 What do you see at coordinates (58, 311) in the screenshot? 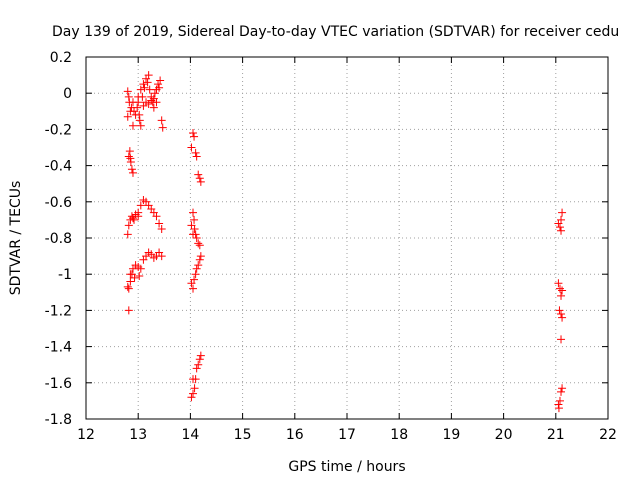
I see `y-tick-label: -1.2` at bounding box center [58, 311].